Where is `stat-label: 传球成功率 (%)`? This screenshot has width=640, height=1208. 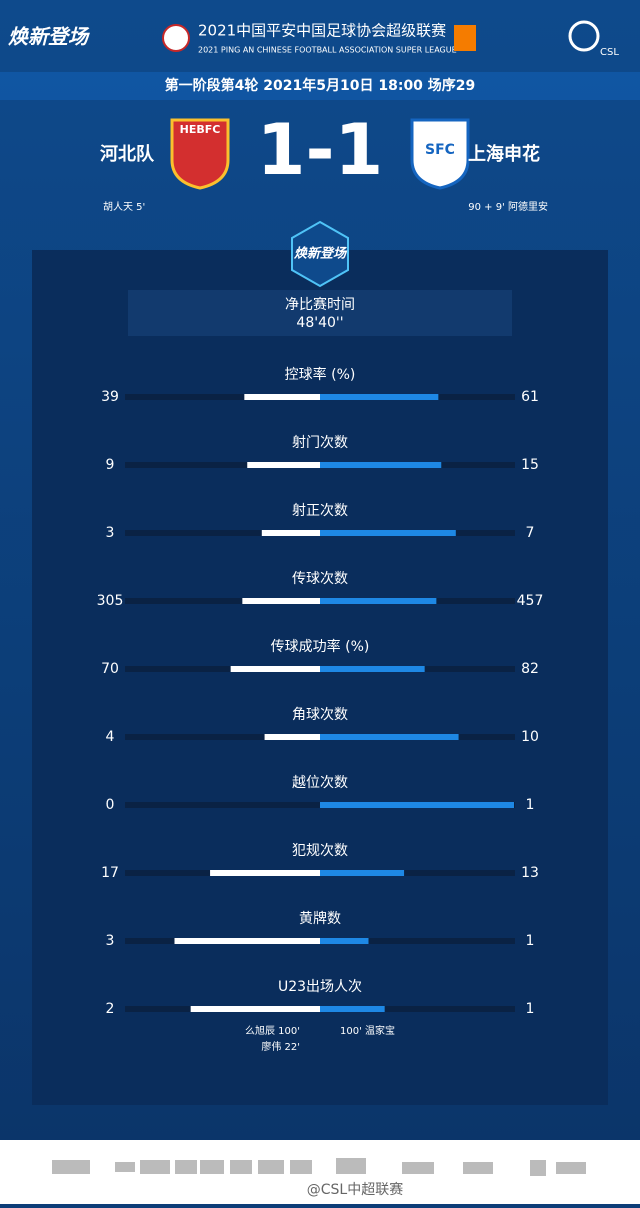 stat-label: 传球成功率 (%) is located at coordinates (320, 646).